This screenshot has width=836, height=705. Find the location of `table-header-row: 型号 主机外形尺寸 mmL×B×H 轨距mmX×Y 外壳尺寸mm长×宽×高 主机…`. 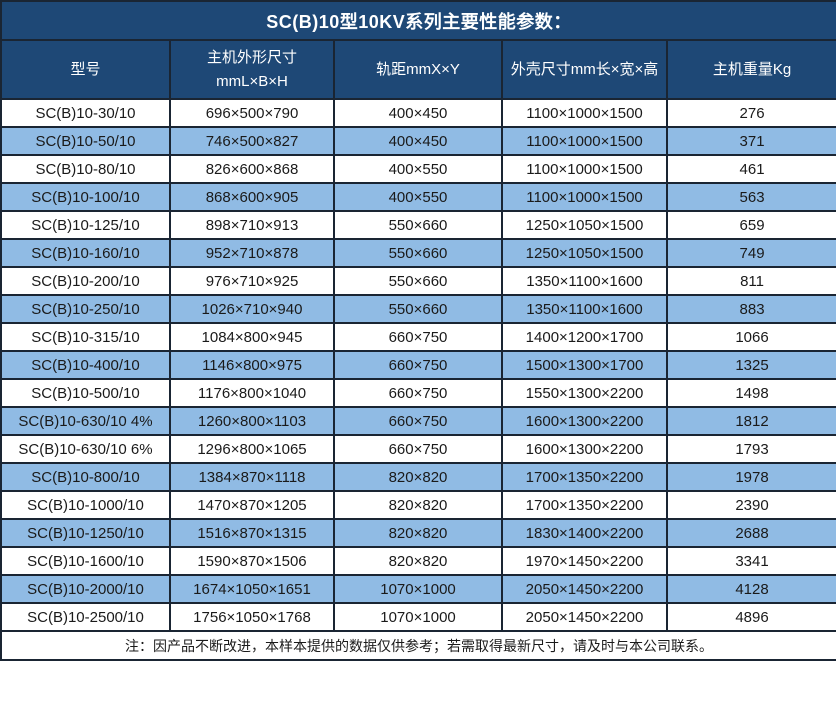

table-header-row: 型号 主机外形尺寸 mmL×B×H 轨距mmX×Y 外壳尺寸mm长×宽×高 主机… is located at coordinates (418, 69).